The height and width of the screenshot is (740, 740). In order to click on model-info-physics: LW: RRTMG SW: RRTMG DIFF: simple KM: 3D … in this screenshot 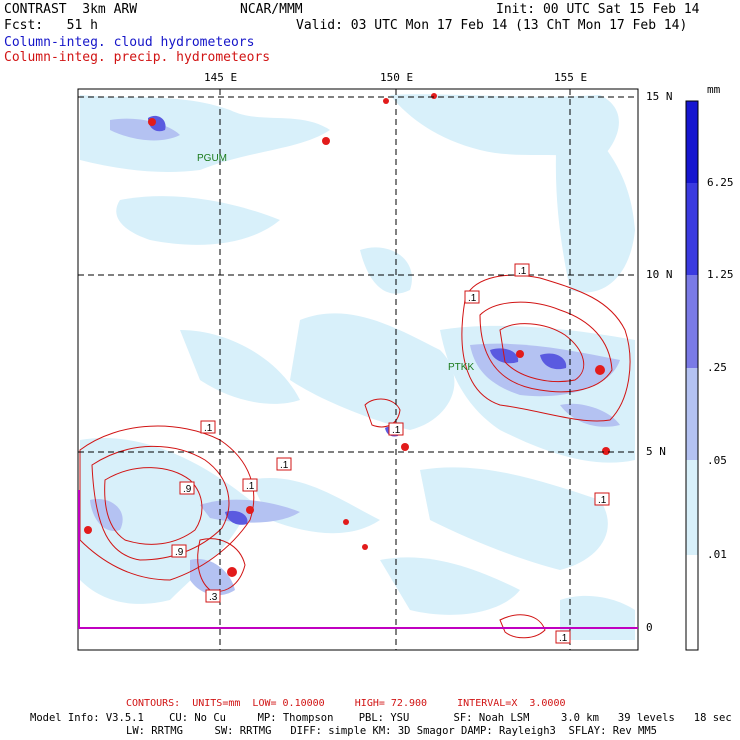, I will do `click(391, 731)`.